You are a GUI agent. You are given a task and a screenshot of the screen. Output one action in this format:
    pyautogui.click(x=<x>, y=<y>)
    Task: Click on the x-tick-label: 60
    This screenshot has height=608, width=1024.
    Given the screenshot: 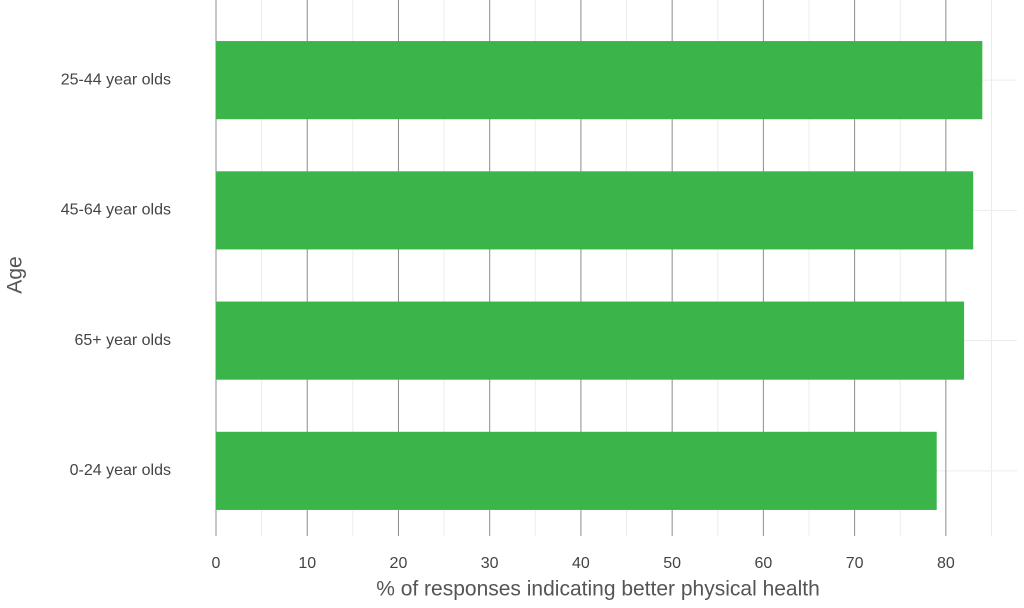 What is the action you would take?
    pyautogui.click(x=763, y=563)
    